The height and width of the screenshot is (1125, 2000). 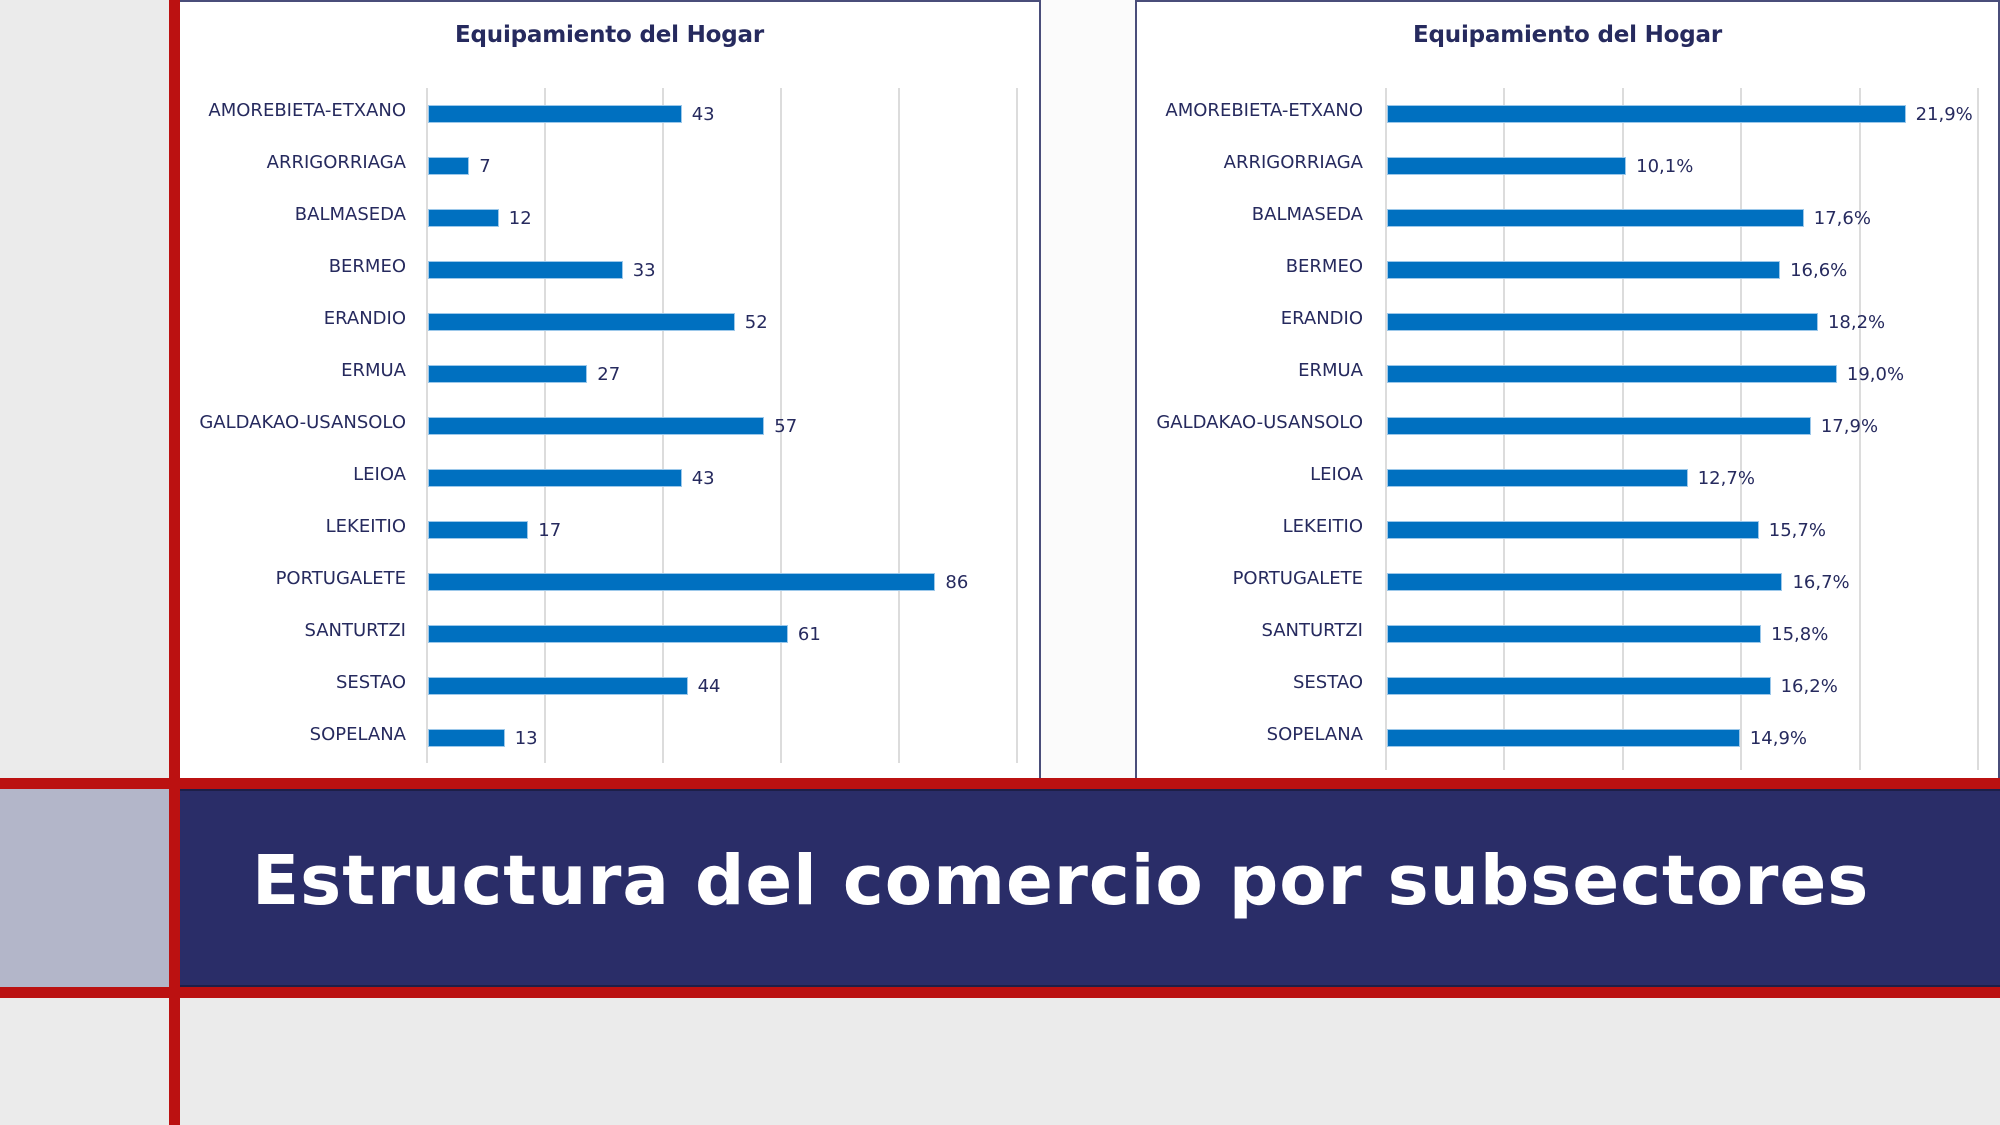 What do you see at coordinates (1061, 881) in the screenshot?
I see `section-title: Estructura del comercio por subsectores` at bounding box center [1061, 881].